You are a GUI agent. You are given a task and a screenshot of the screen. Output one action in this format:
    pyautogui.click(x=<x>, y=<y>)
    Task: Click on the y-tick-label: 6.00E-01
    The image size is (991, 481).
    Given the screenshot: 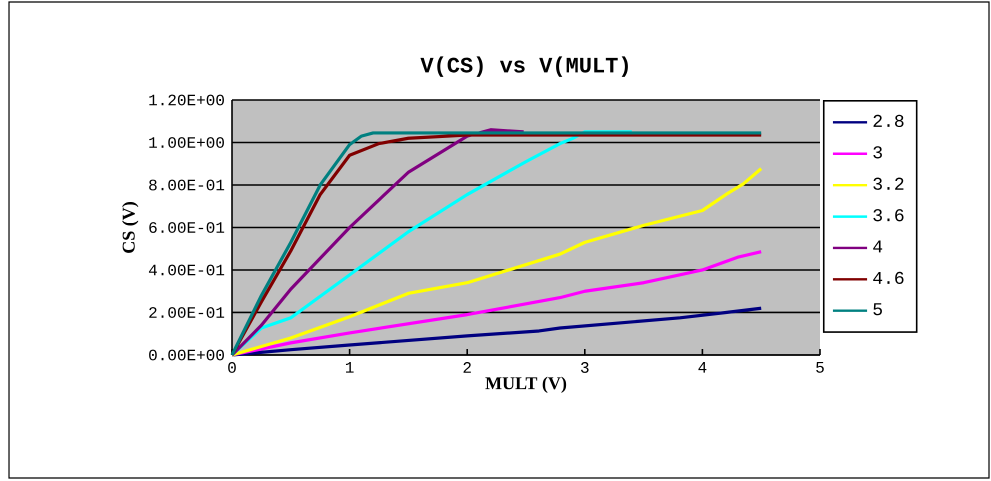 What is the action you would take?
    pyautogui.click(x=186, y=227)
    